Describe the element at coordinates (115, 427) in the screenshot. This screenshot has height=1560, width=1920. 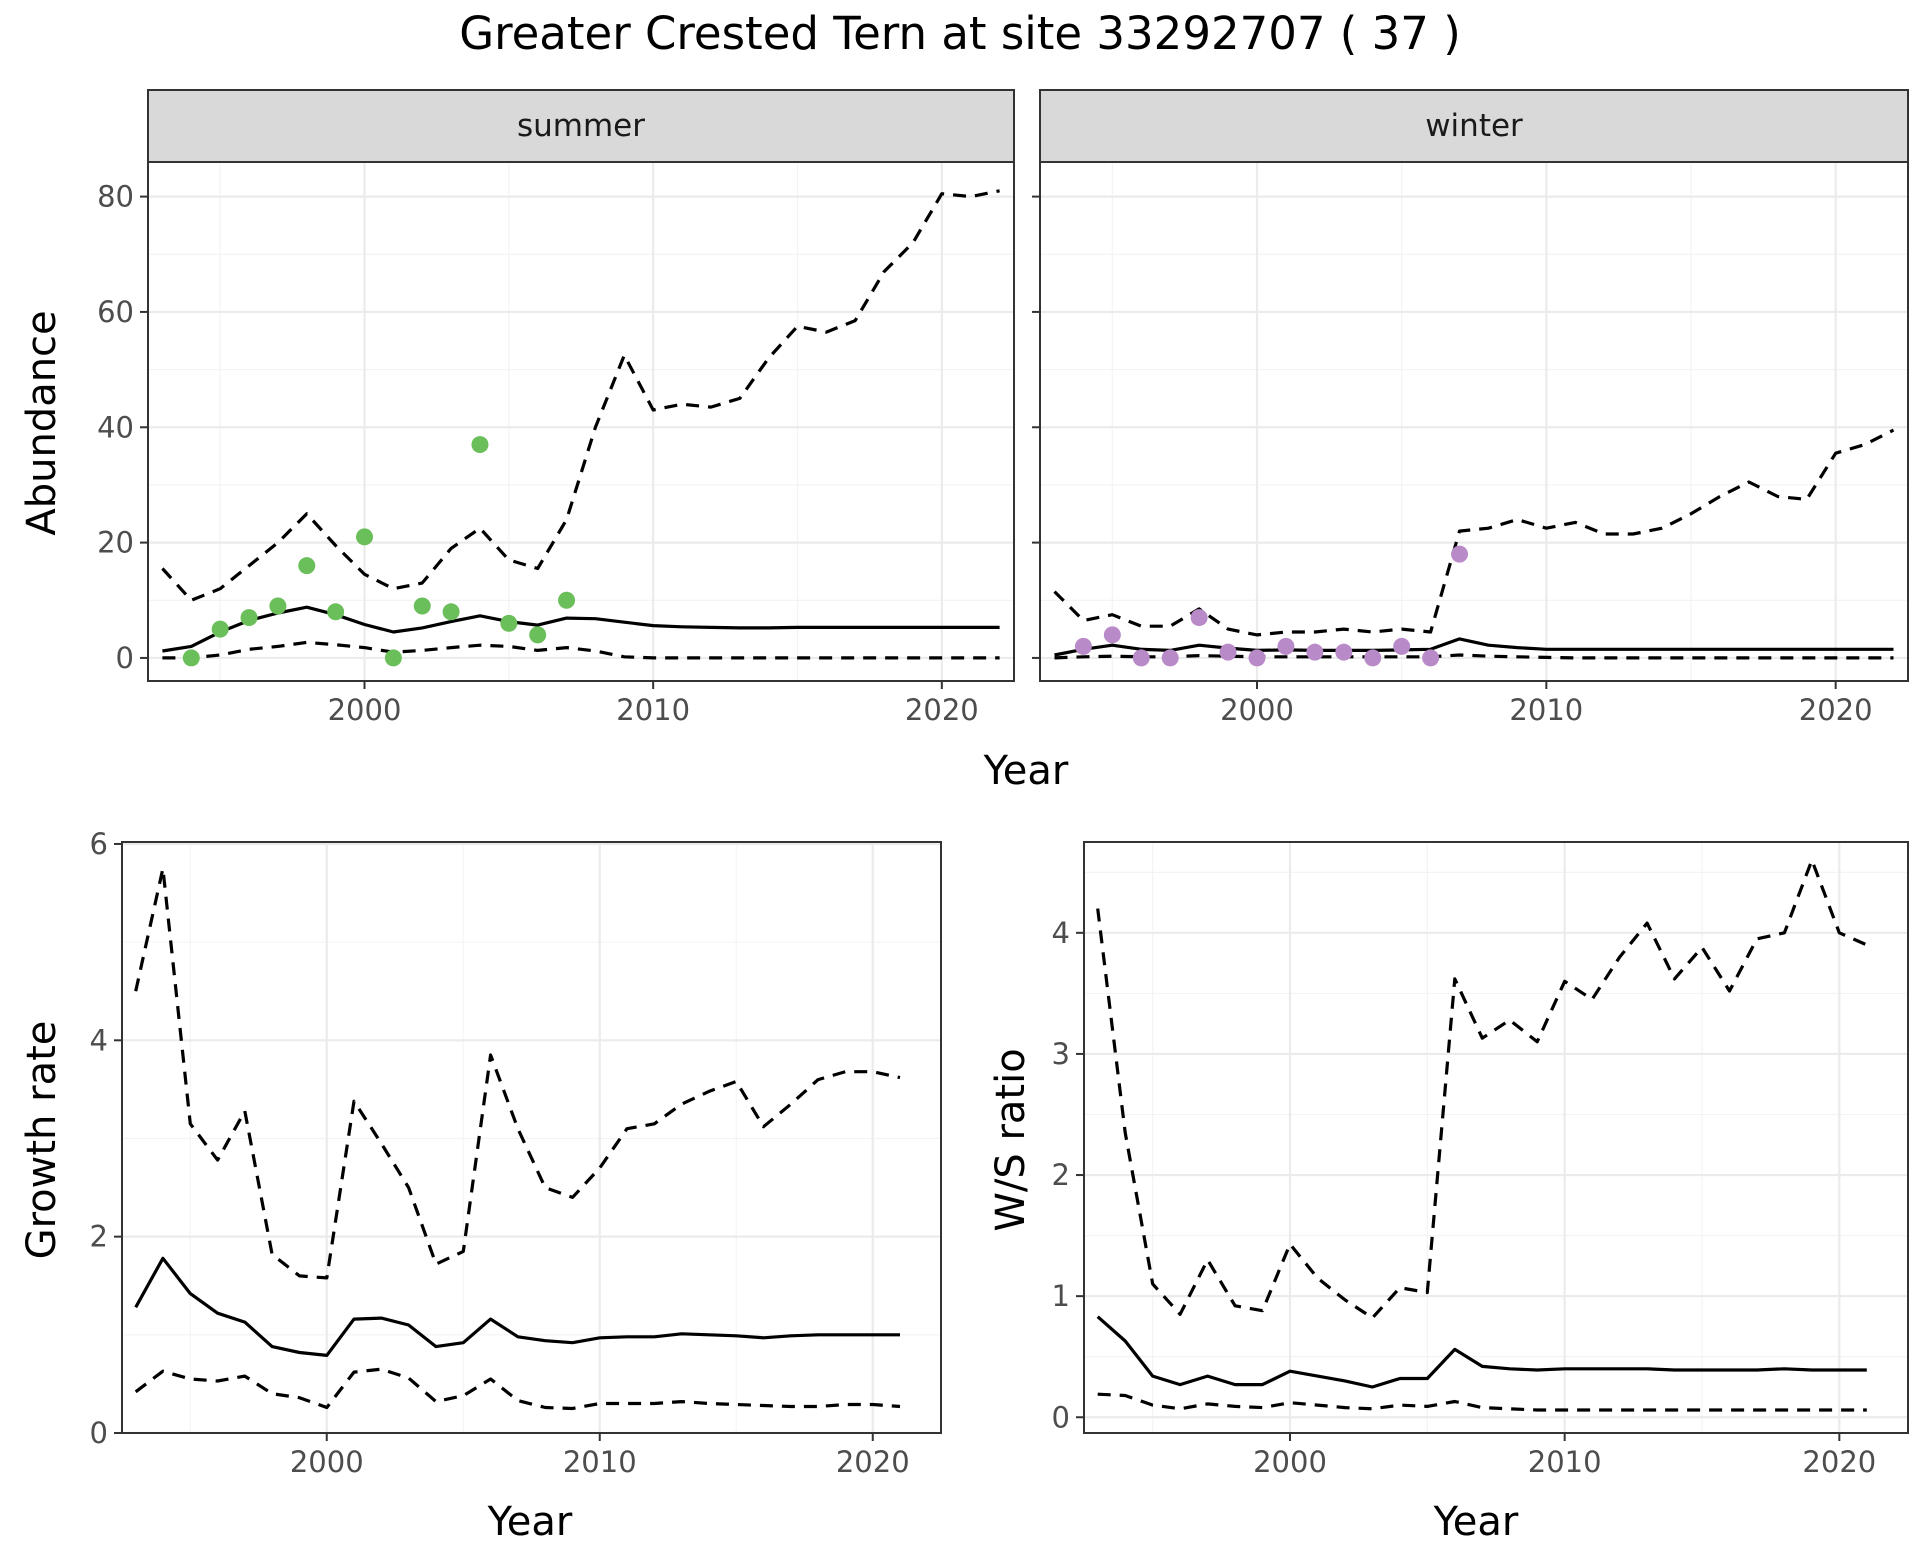
I see `y-tick-label: 40` at that location.